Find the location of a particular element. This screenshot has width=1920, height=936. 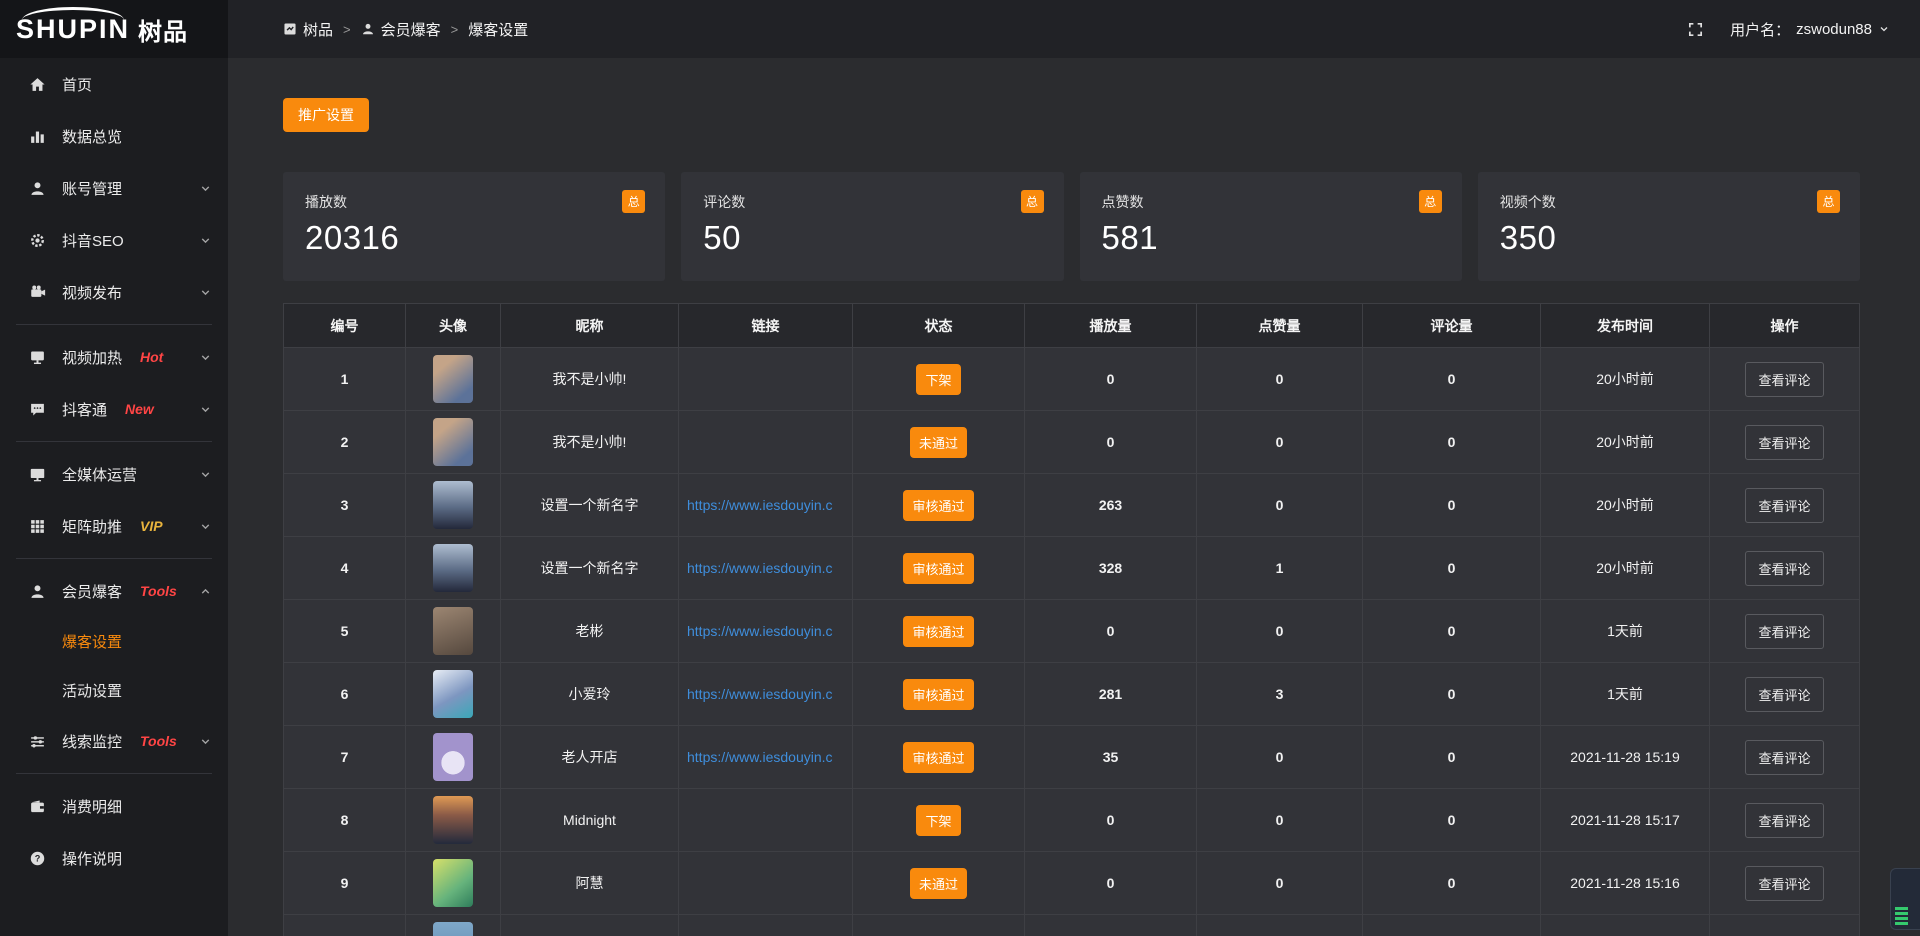

link-cell is located at coordinates (766, 925).